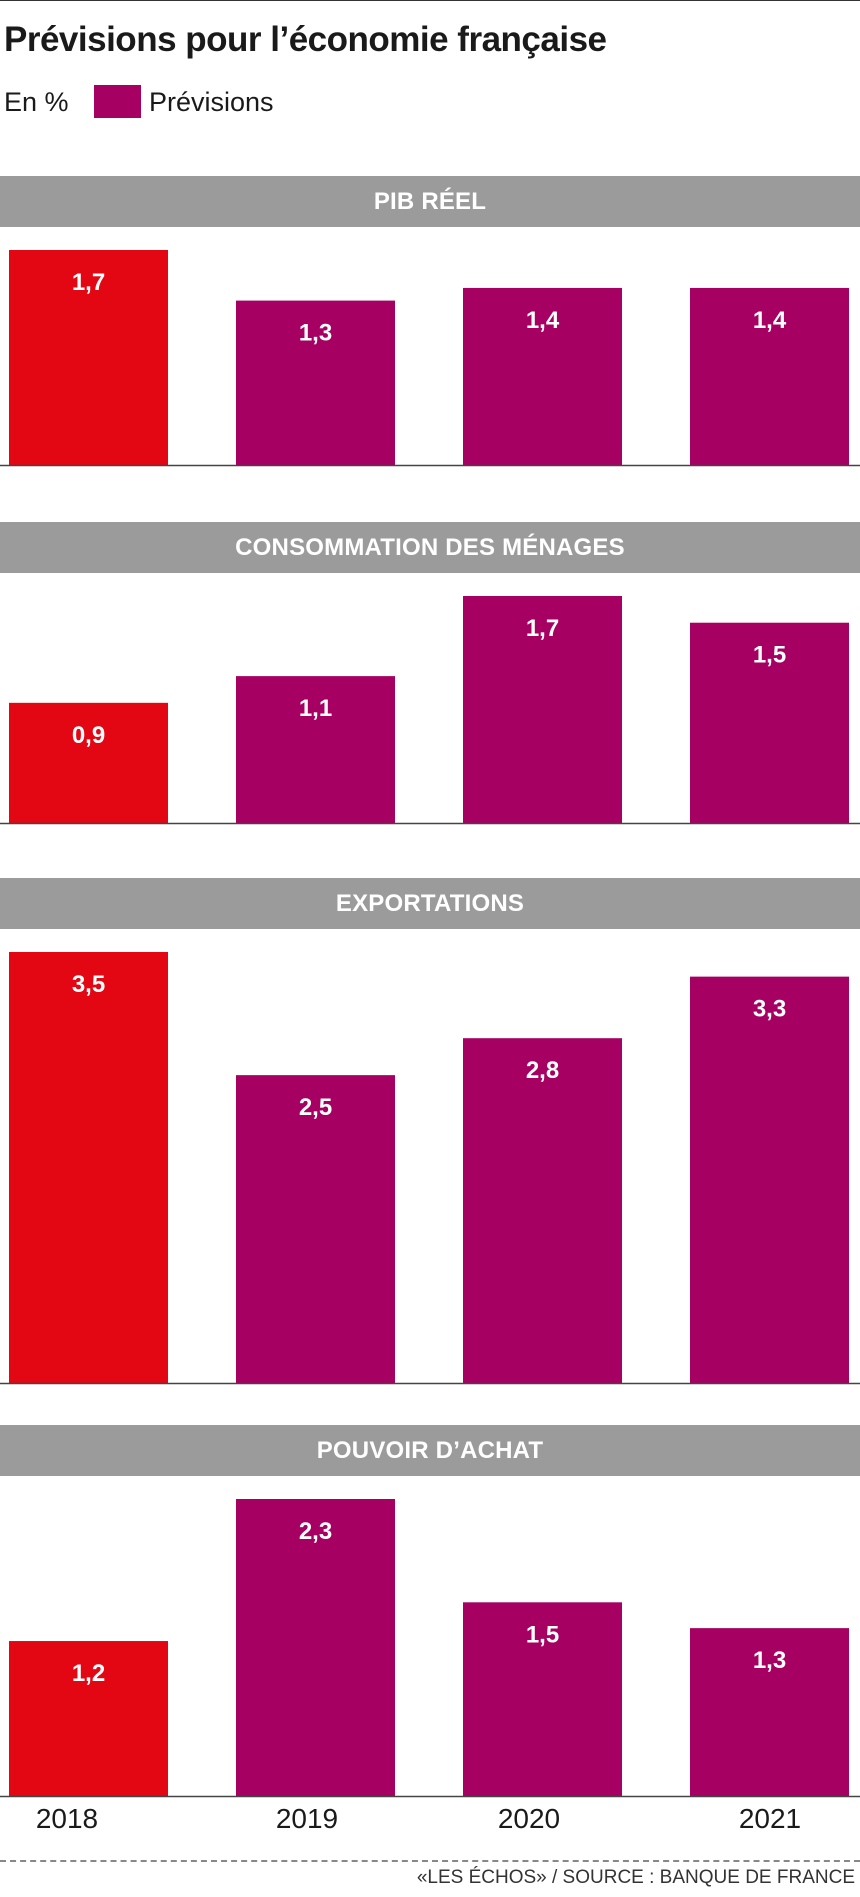 Image resolution: width=860 pixels, height=1897 pixels. I want to click on value-label: 0,9, so click(88, 735).